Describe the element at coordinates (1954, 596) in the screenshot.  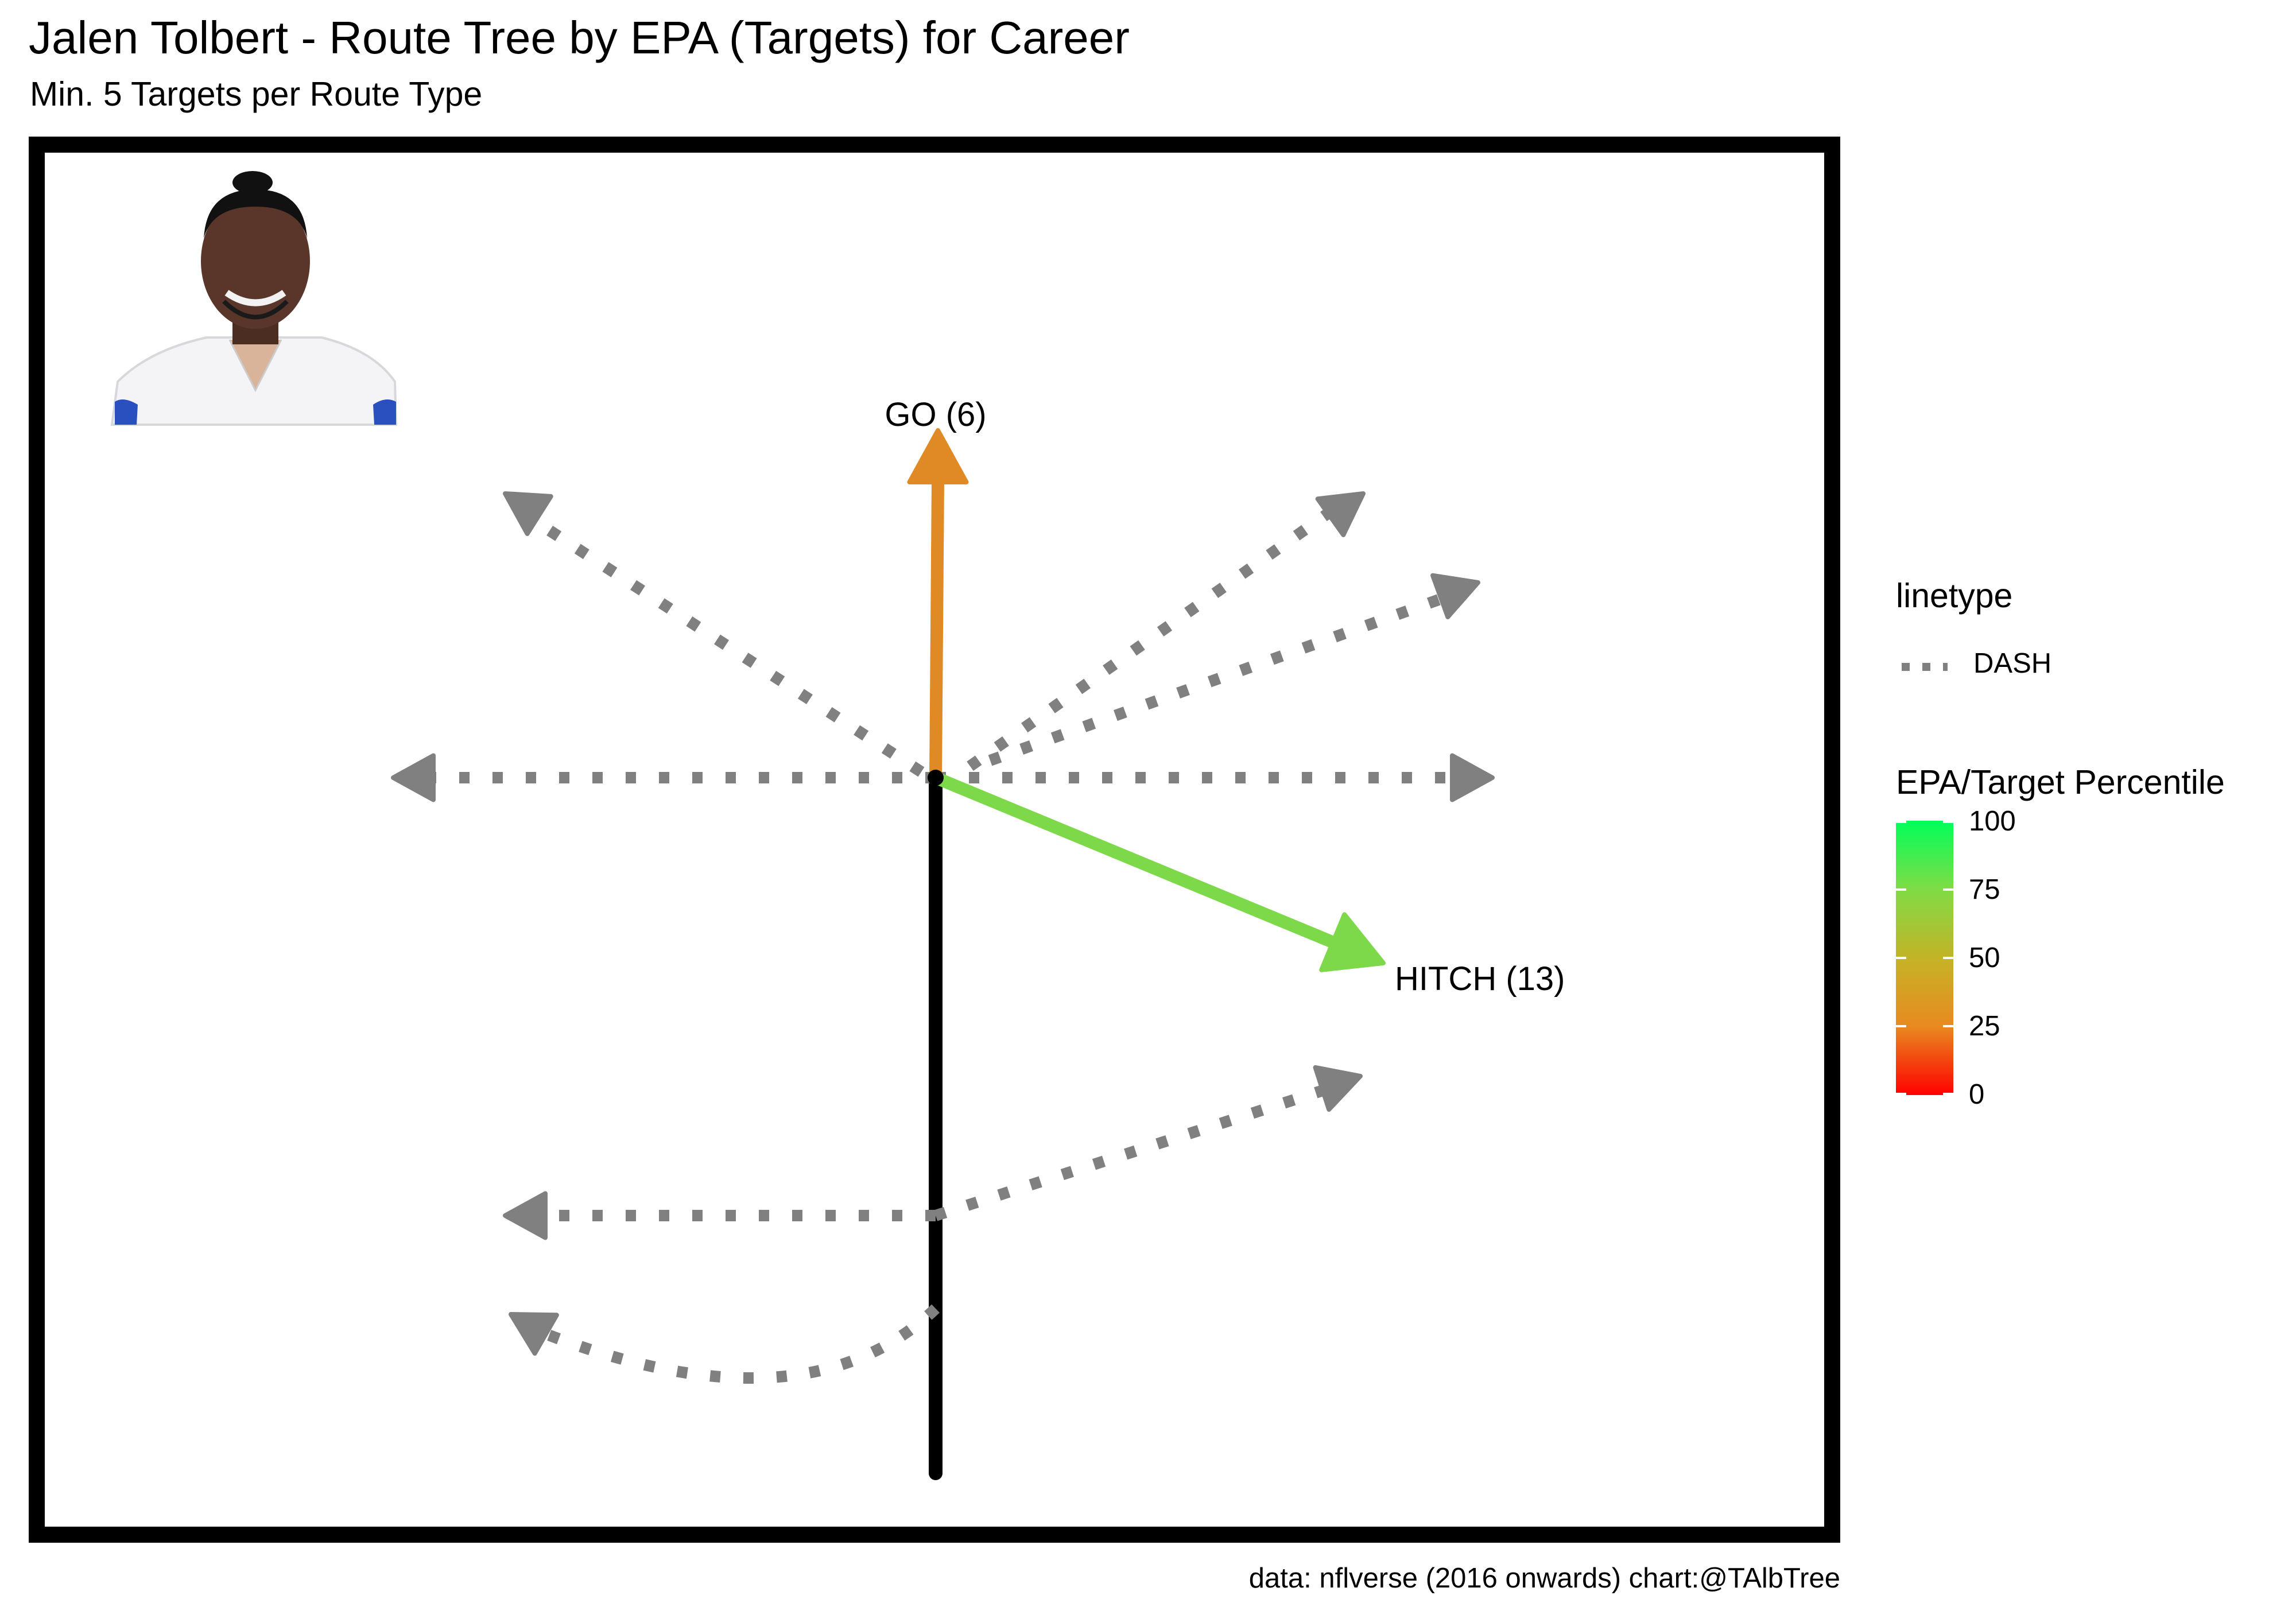
I see `legend-linetype-title: linetype` at that location.